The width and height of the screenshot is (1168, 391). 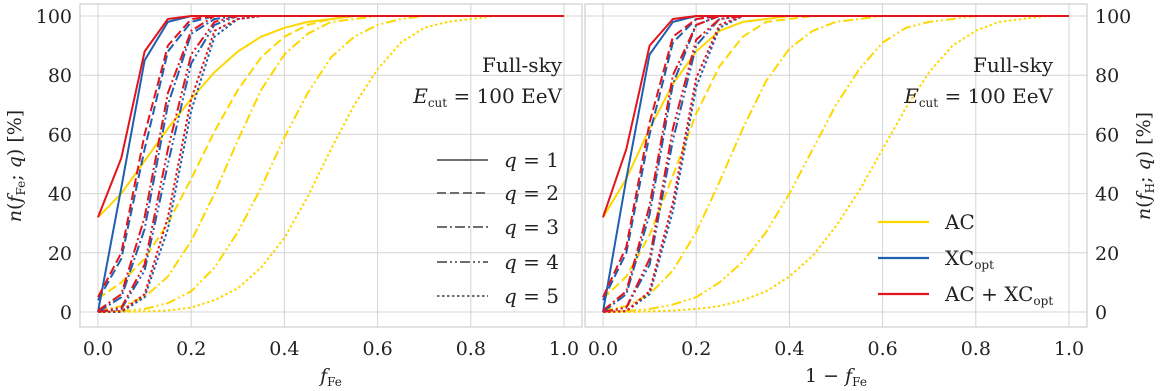 What do you see at coordinates (976, 349) in the screenshot?
I see `right-x-tick-label: 0.8` at bounding box center [976, 349].